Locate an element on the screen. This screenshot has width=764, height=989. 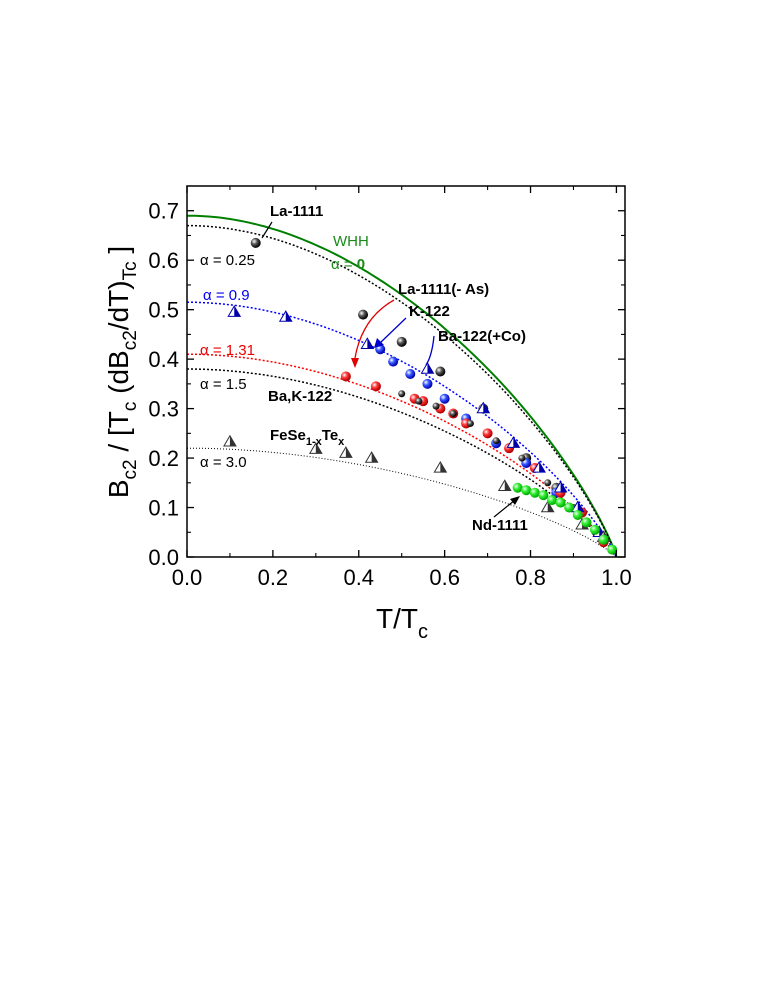
y-tick-label: 0.6 is located at coordinates (163, 260).